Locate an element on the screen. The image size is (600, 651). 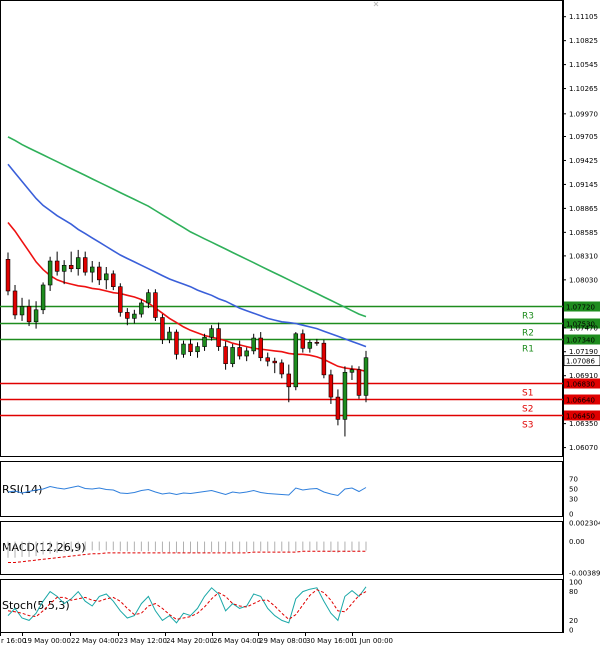
price-tick-label: 1.08585 is located at coordinates (583, 233).